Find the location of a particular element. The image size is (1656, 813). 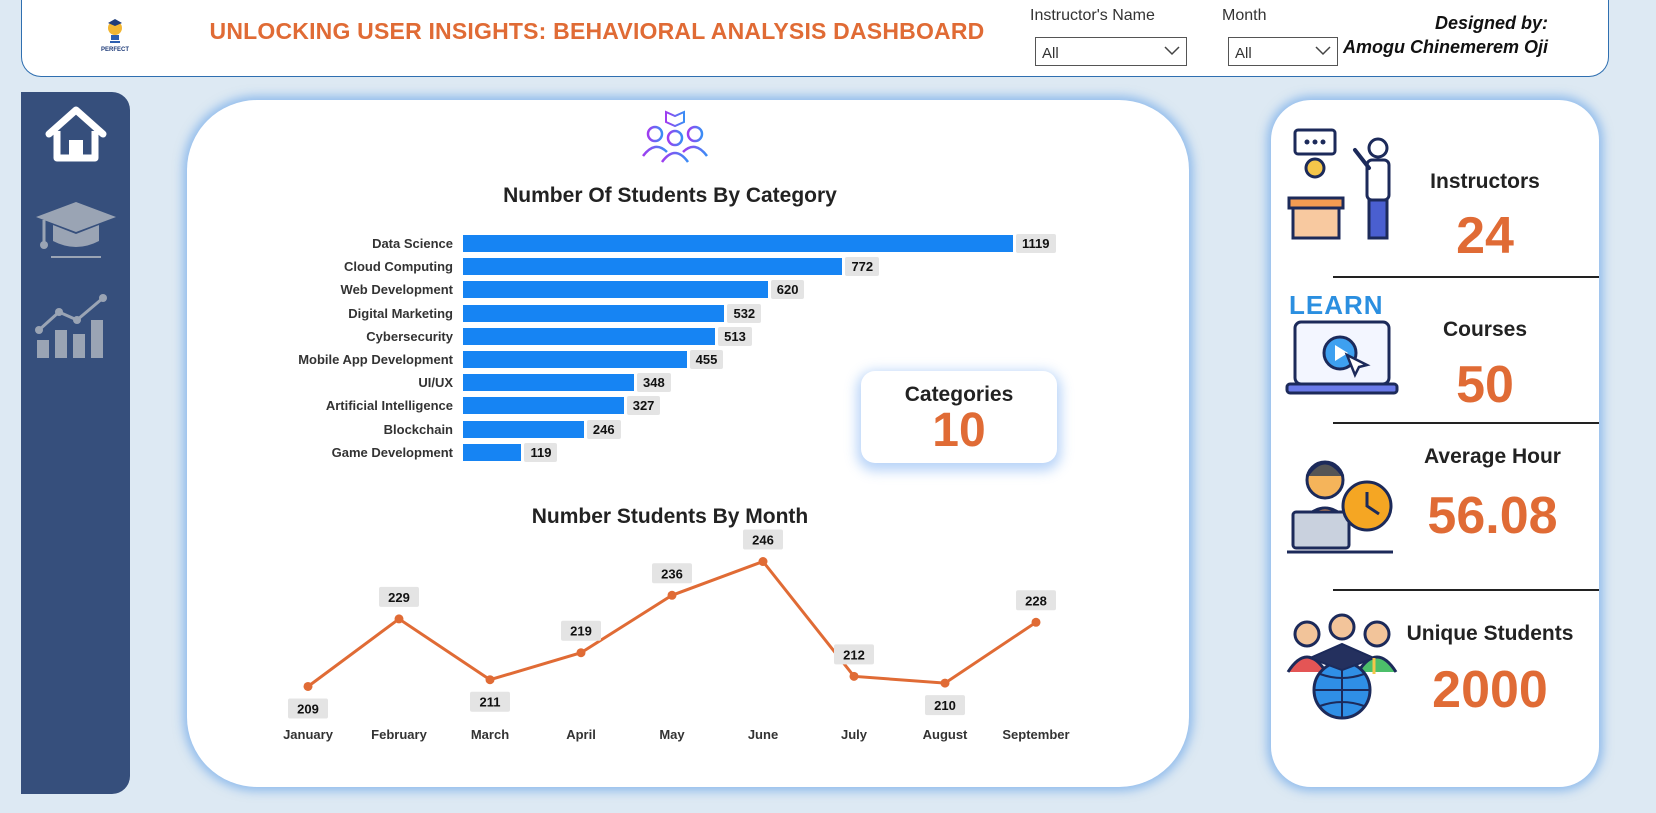

kpi-courses-label: Courses is located at coordinates (1485, 329).